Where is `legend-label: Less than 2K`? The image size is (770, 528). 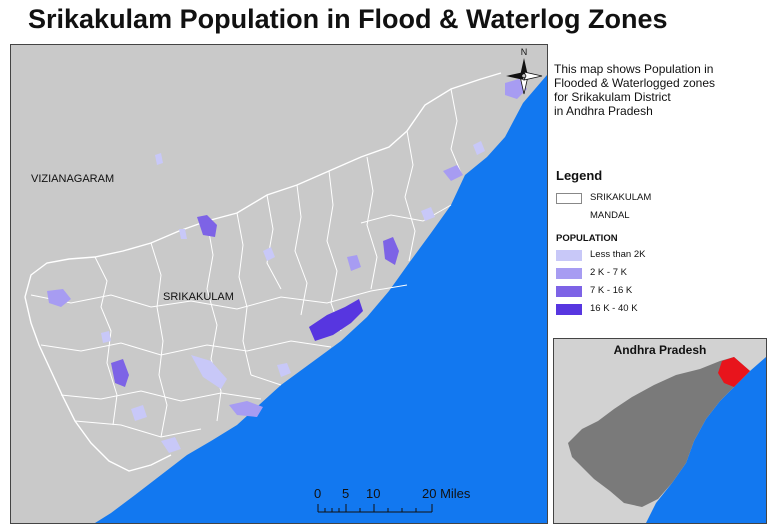 legend-label: Less than 2K is located at coordinates (618, 254).